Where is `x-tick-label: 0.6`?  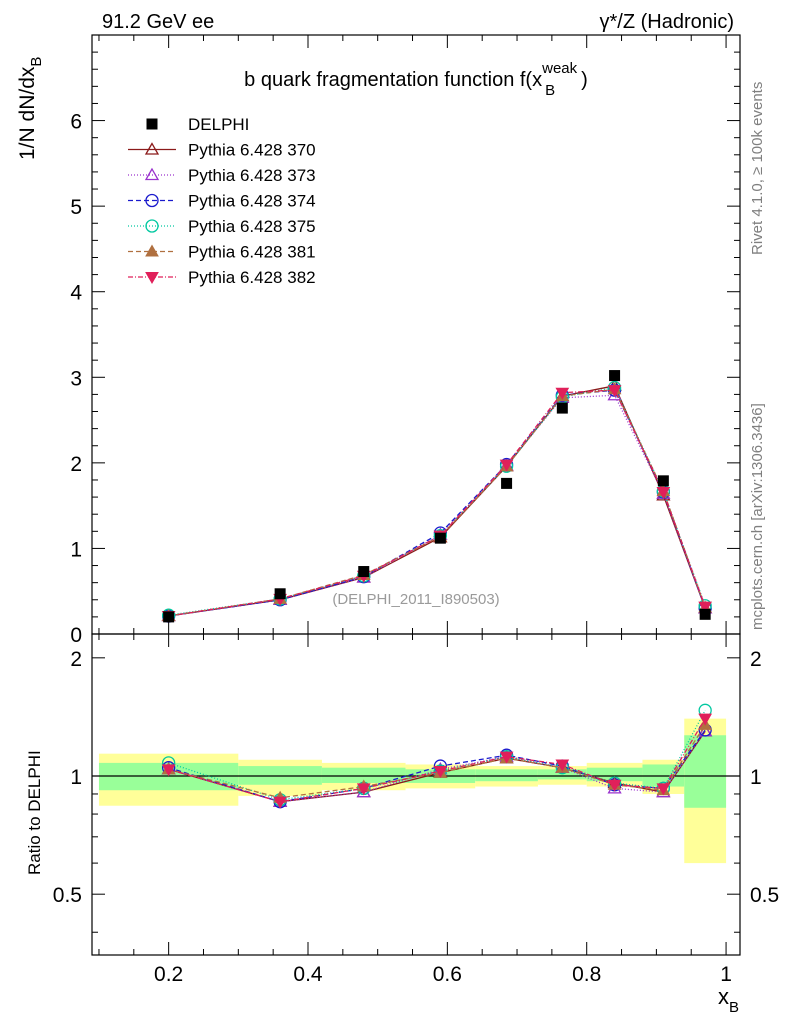
x-tick-label: 0.6 is located at coordinates (447, 974).